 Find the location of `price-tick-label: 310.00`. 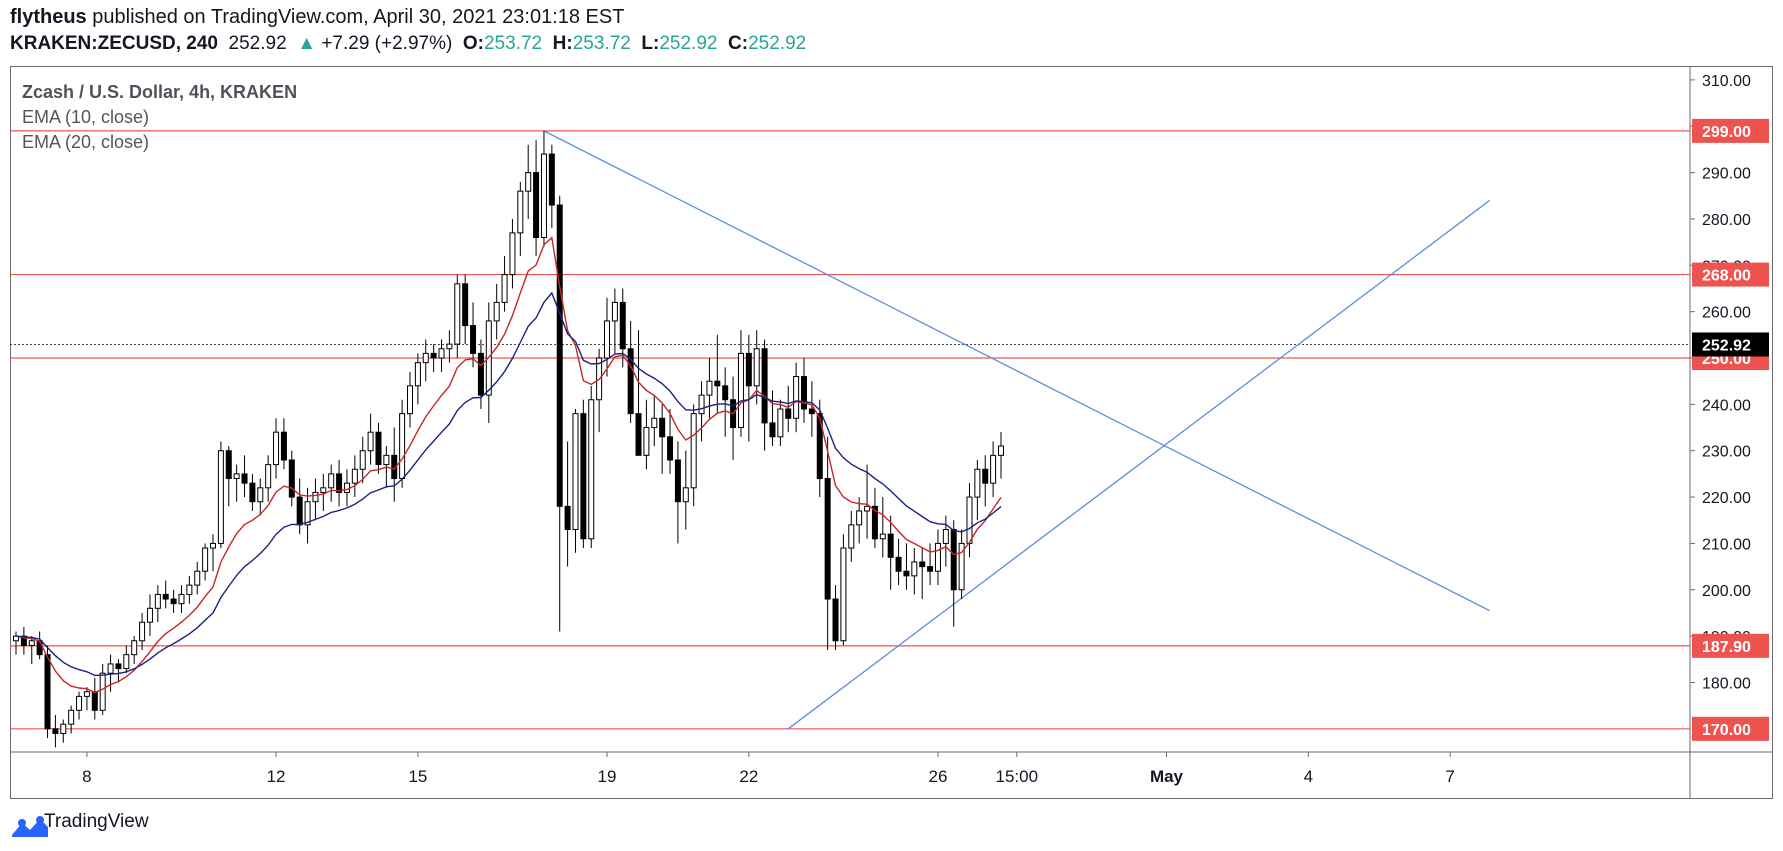

price-tick-label: 310.00 is located at coordinates (1726, 81).